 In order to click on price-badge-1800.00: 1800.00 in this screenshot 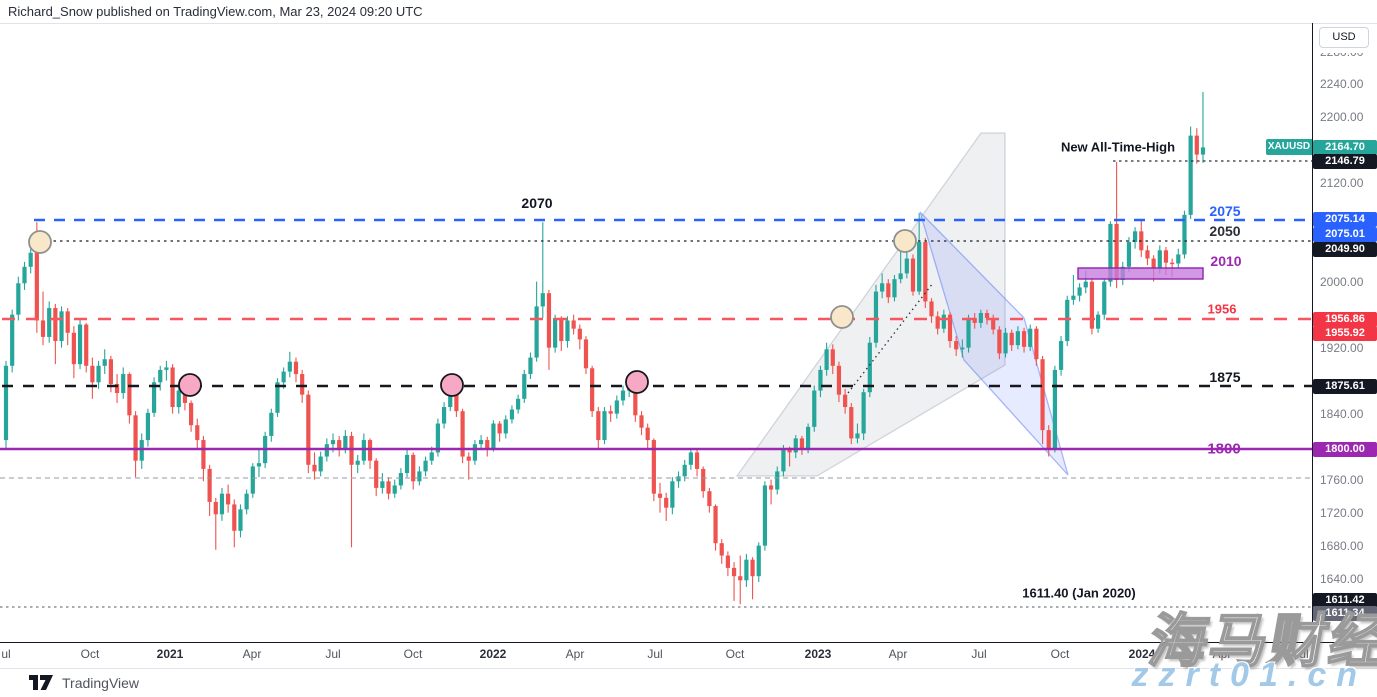, I will do `click(1345, 449)`.